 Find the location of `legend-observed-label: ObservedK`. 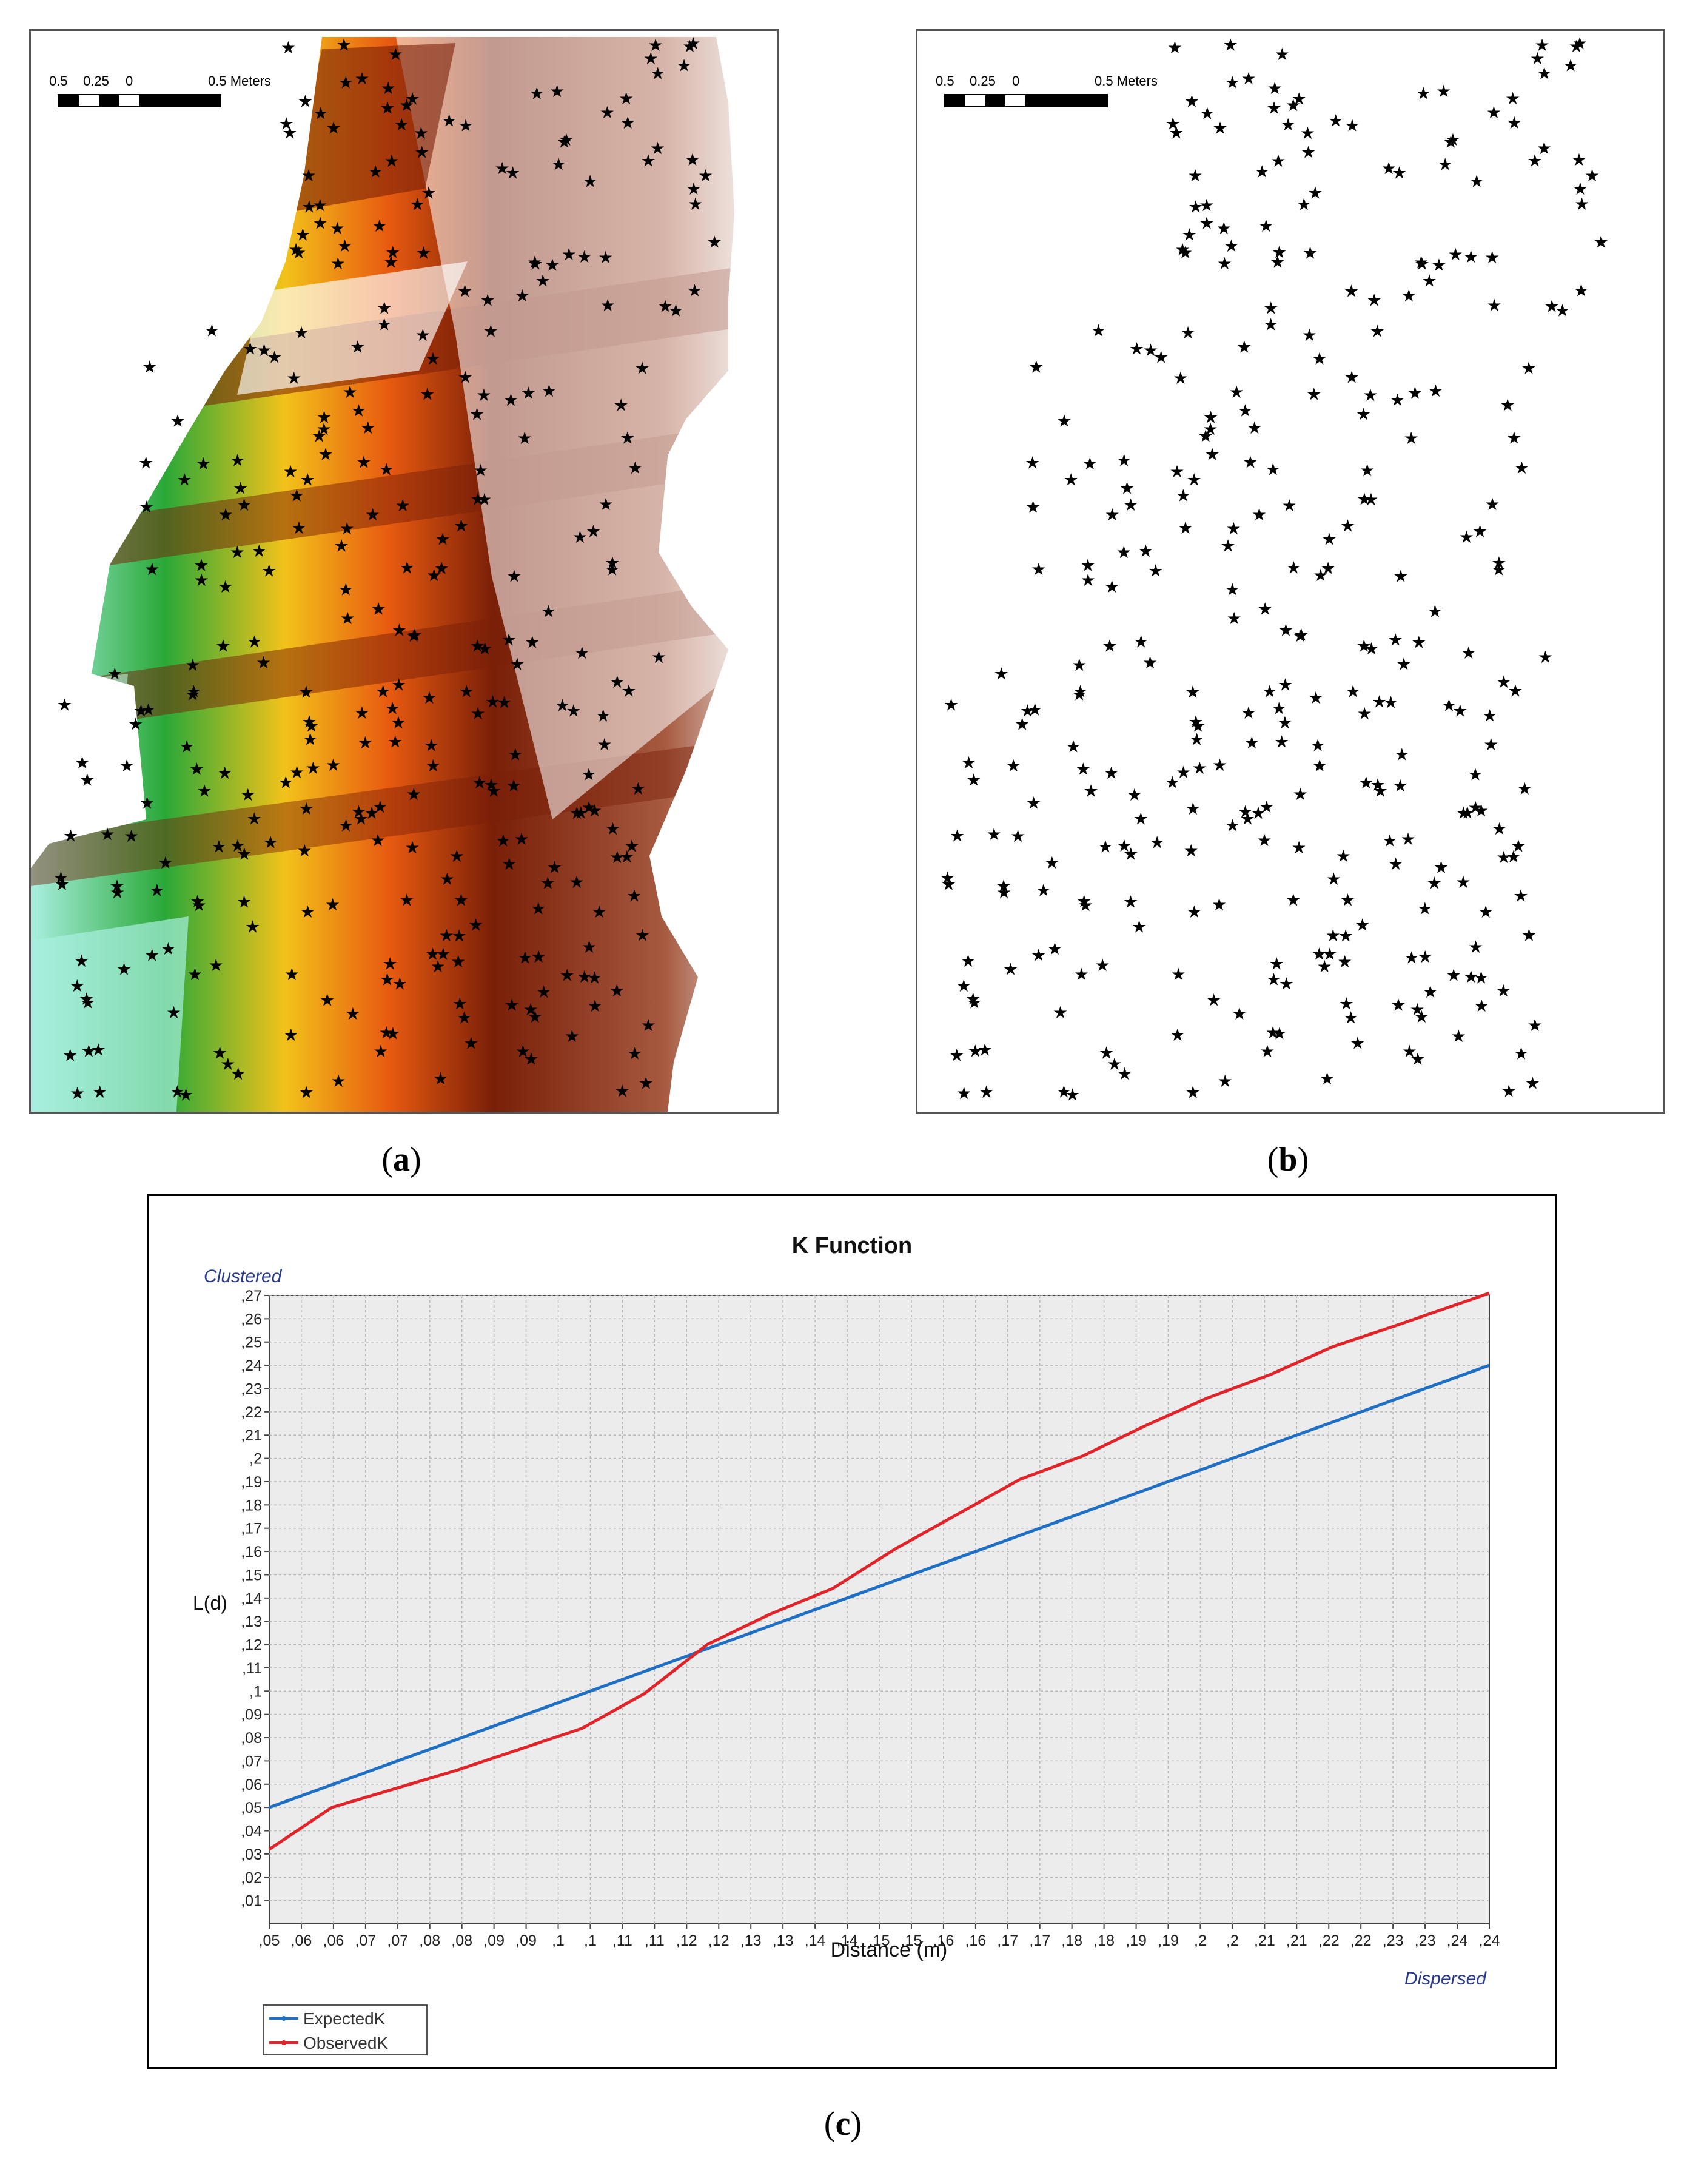

legend-observed-label: ObservedK is located at coordinates (345, 2043).